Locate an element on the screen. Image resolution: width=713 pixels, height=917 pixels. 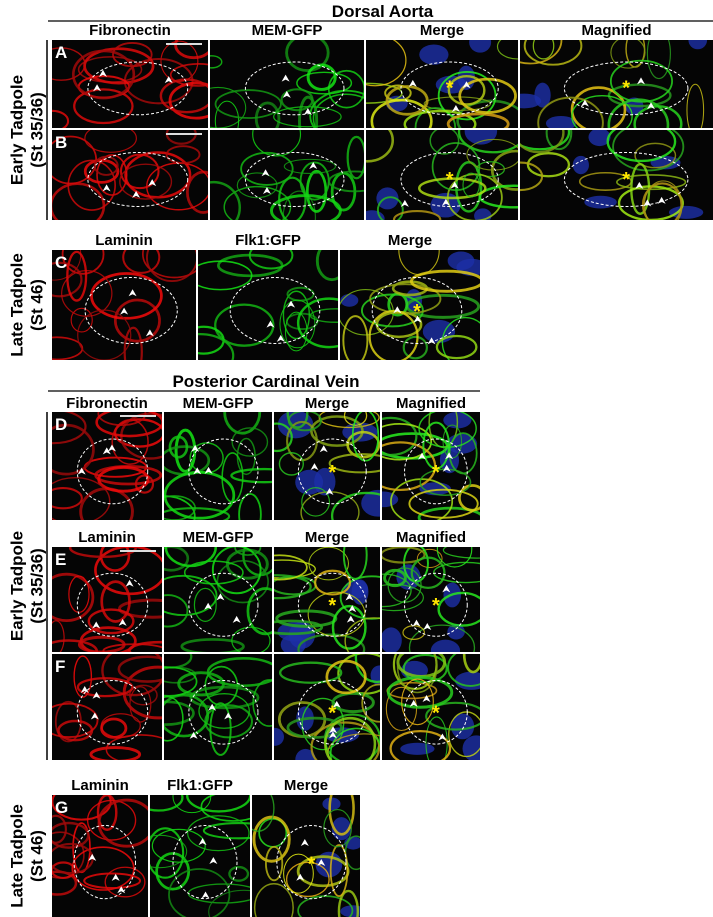
micrograph: * is located at coordinates (431, 466).